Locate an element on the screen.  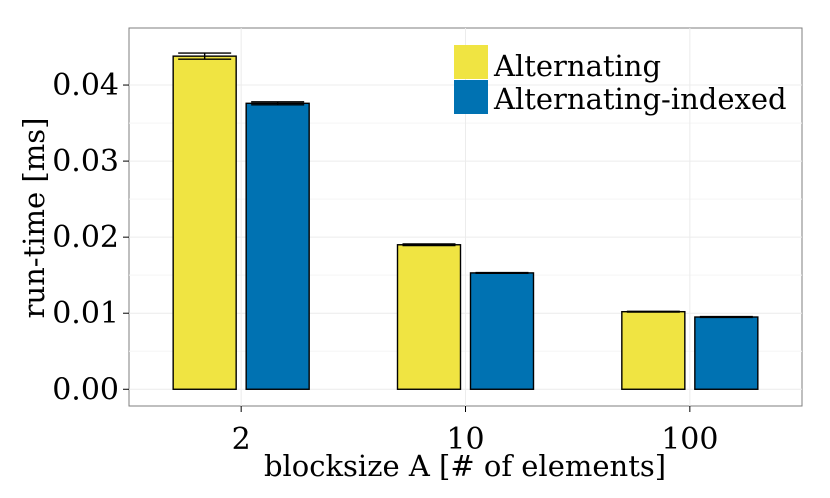
legend-label-alternating: Alternating is located at coordinates (577, 66).